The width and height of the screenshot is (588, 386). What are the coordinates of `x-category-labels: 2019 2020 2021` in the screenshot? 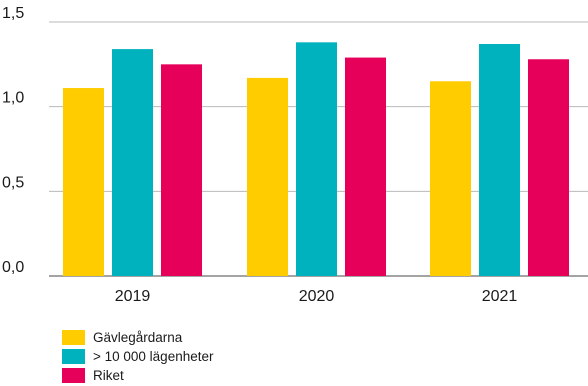 It's located at (316, 296).